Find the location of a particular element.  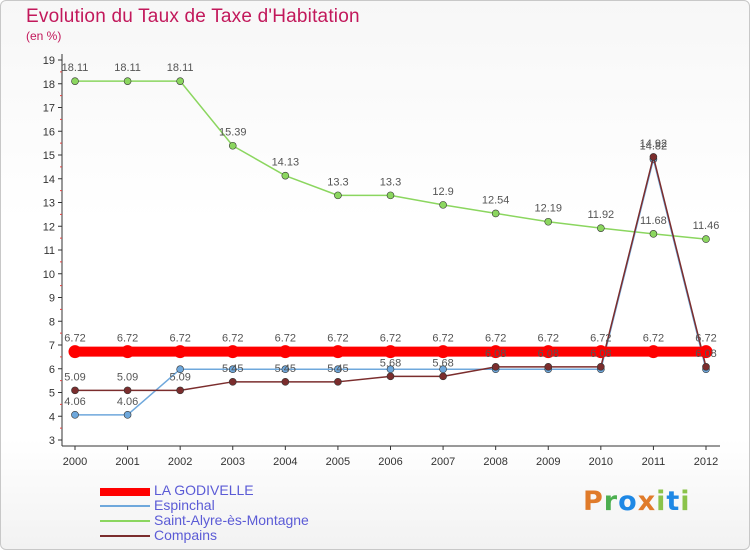

data-label: 12.19 is located at coordinates (548, 209).